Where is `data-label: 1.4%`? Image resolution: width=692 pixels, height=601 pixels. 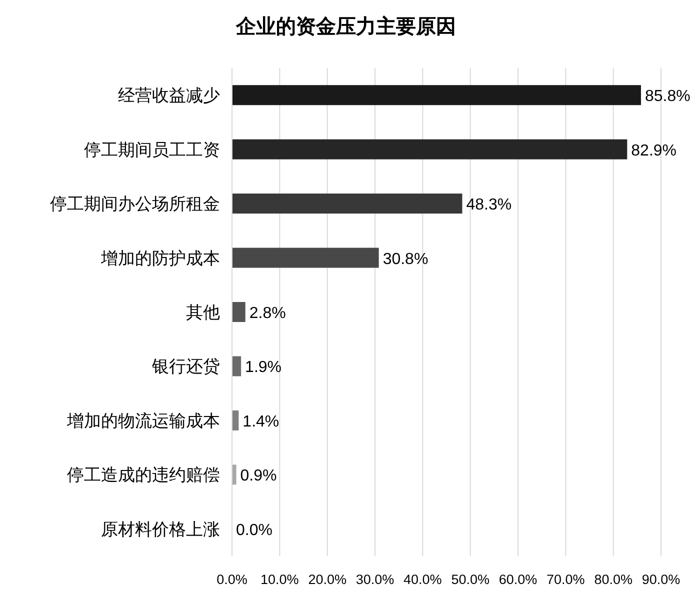
data-label: 1.4% is located at coordinates (261, 421).